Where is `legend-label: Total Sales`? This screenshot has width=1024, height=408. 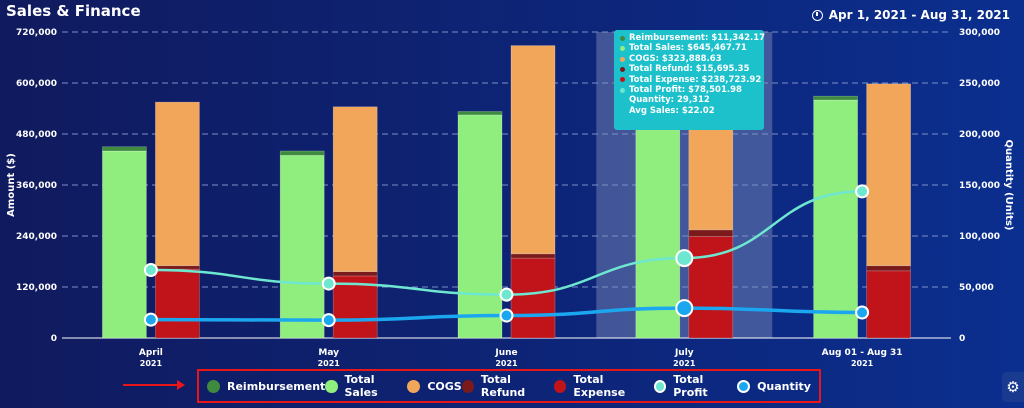 legend-label: Total Sales is located at coordinates (361, 386).